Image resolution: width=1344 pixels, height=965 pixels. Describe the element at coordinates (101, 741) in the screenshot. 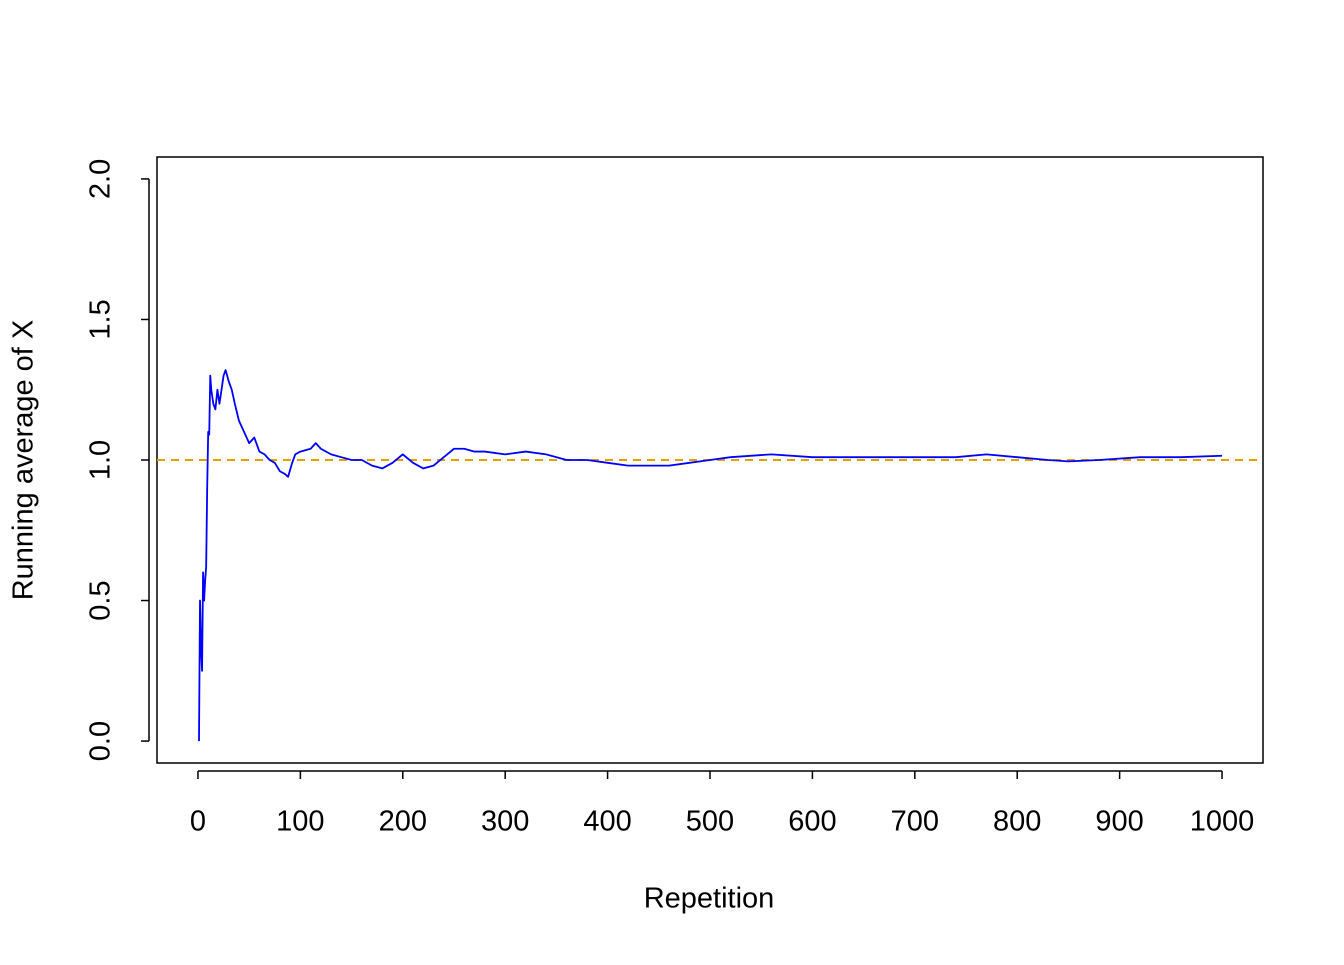

I see `y-tick-label: 0.0` at that location.